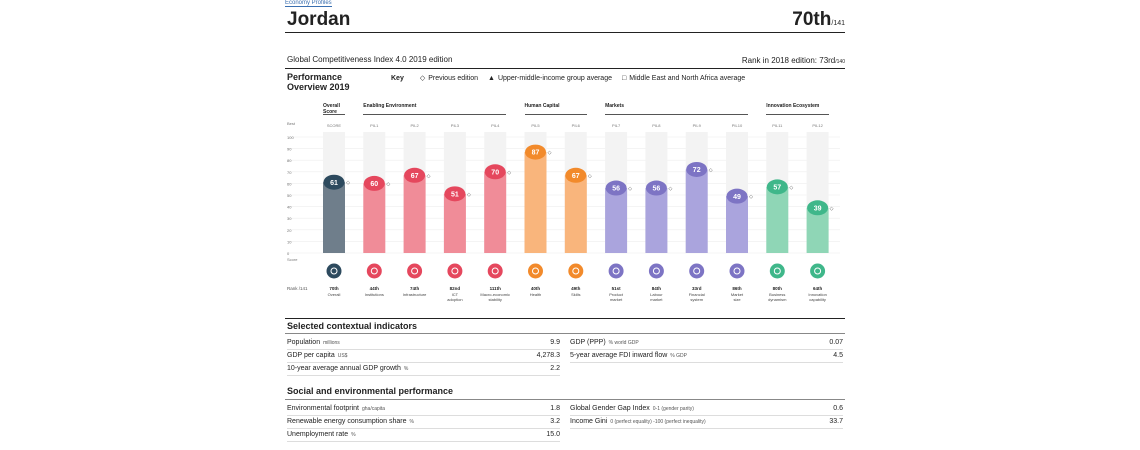 This screenshot has width=1140, height=450. I want to click on pillar-code: PIL12, so click(817, 125).